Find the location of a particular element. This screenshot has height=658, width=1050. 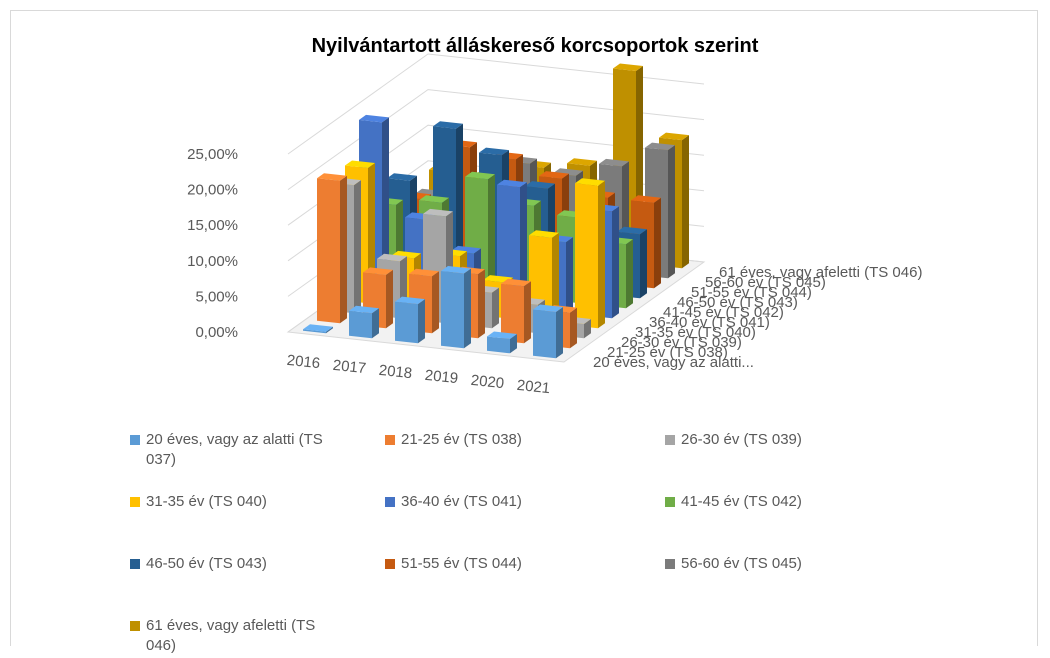

y-tick-label: 5,00% is located at coordinates (216, 296).